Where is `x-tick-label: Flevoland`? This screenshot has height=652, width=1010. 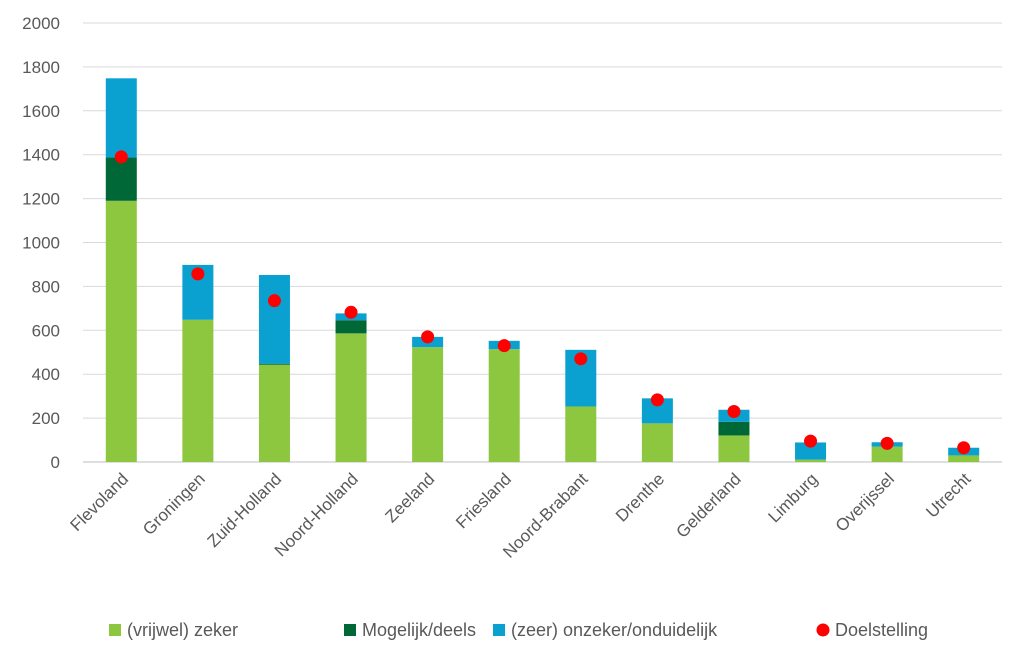 x-tick-label: Flevoland is located at coordinates (100, 502).